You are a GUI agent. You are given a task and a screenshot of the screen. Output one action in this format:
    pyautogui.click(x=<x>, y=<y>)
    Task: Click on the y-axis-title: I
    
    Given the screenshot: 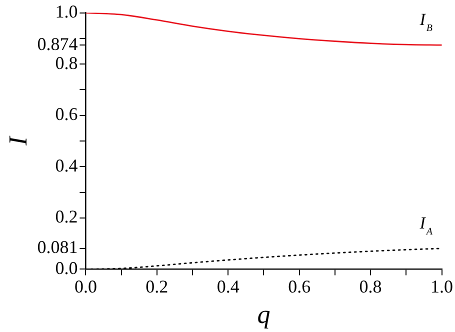 What is the action you would take?
    pyautogui.click(x=17, y=140)
    